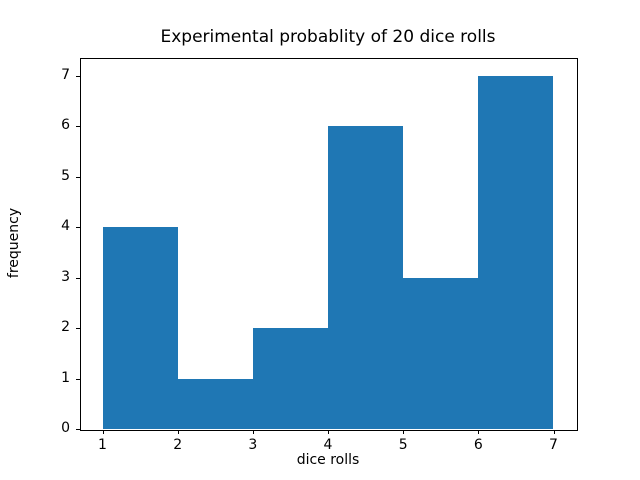 The width and height of the screenshot is (640, 480). What do you see at coordinates (65, 74) in the screenshot?
I see `y-tick-label: 7` at bounding box center [65, 74].